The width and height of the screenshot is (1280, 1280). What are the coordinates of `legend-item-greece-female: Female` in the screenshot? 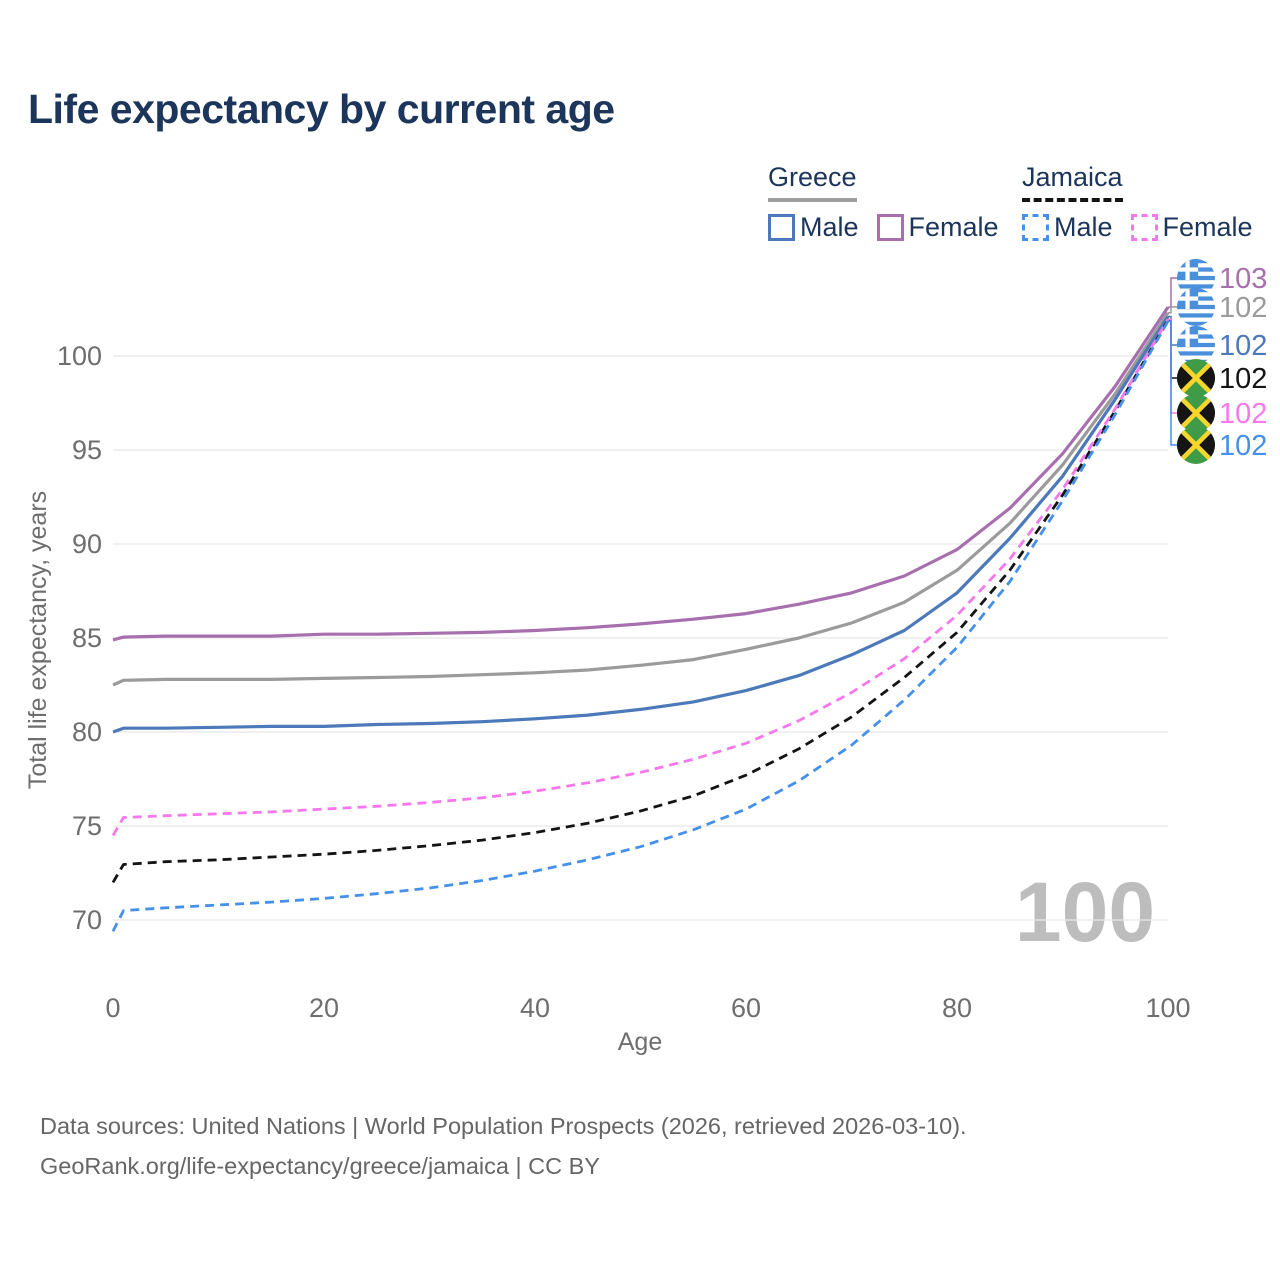 It's located at (937, 227).